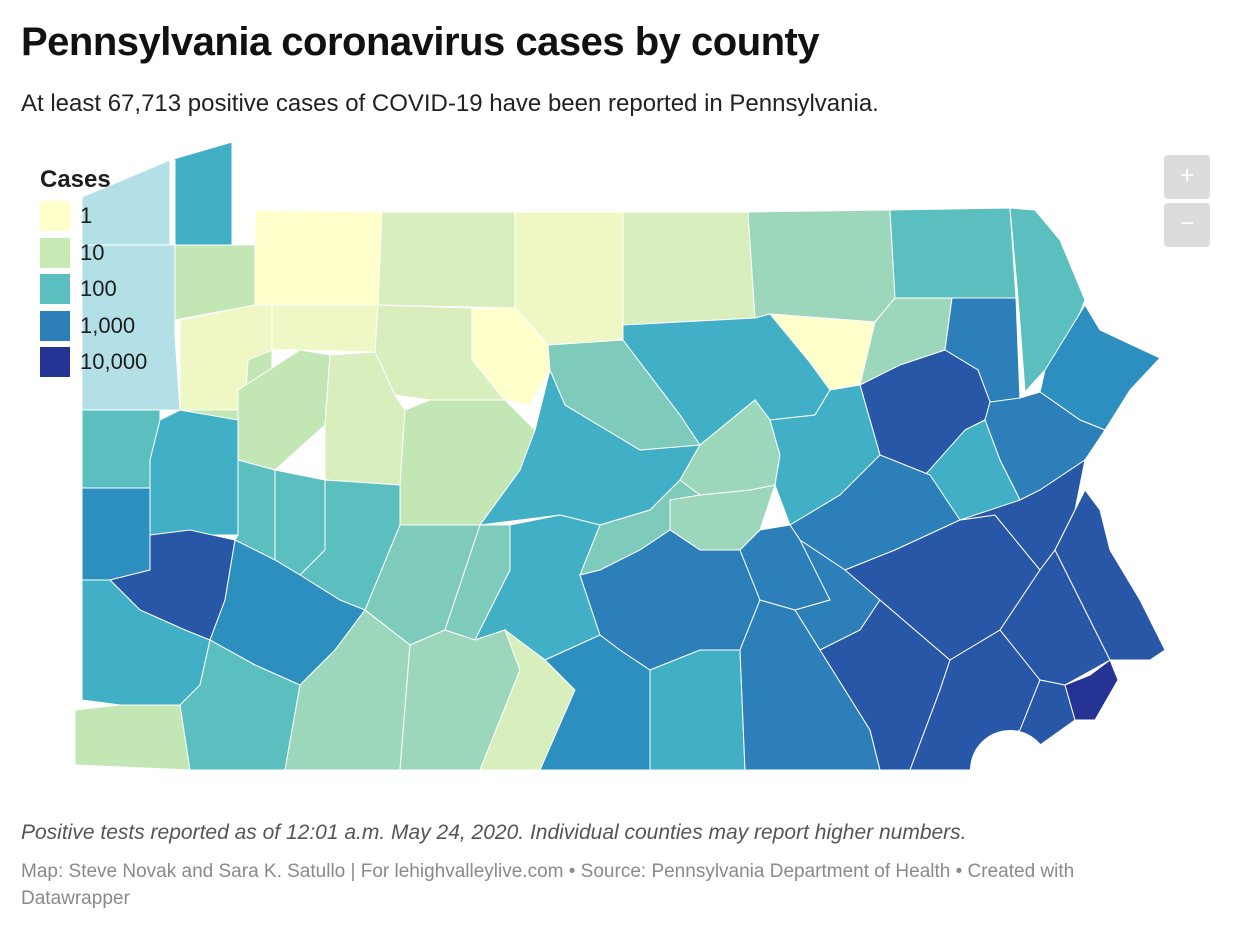 The image size is (1240, 940). What do you see at coordinates (689, 268) in the screenshot?
I see `county-bradford` at bounding box center [689, 268].